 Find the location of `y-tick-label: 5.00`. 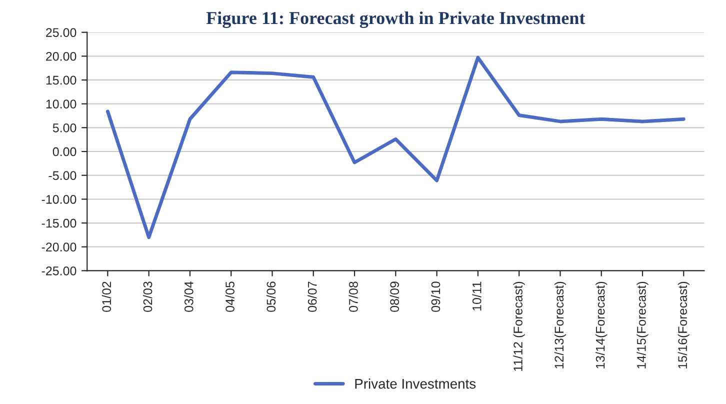

y-tick-label: 5.00 is located at coordinates (64, 127).